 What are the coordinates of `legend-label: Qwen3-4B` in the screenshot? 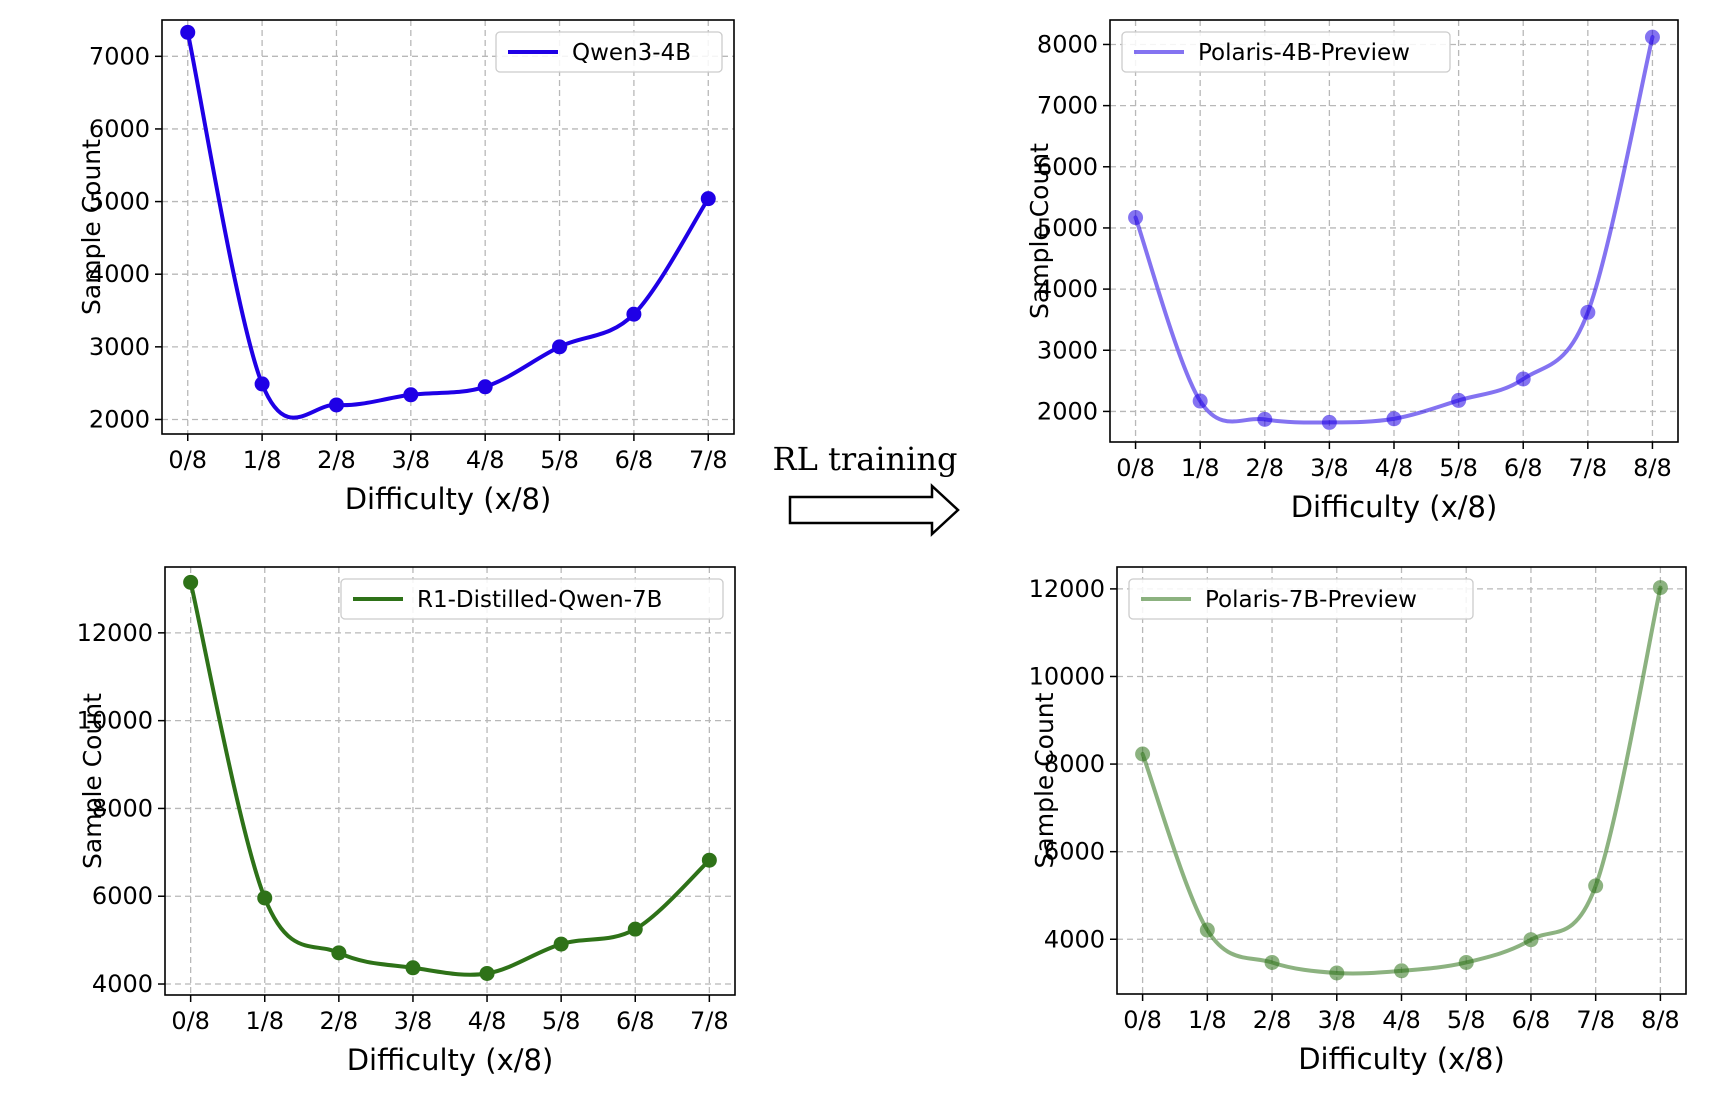 It's located at (631, 53).